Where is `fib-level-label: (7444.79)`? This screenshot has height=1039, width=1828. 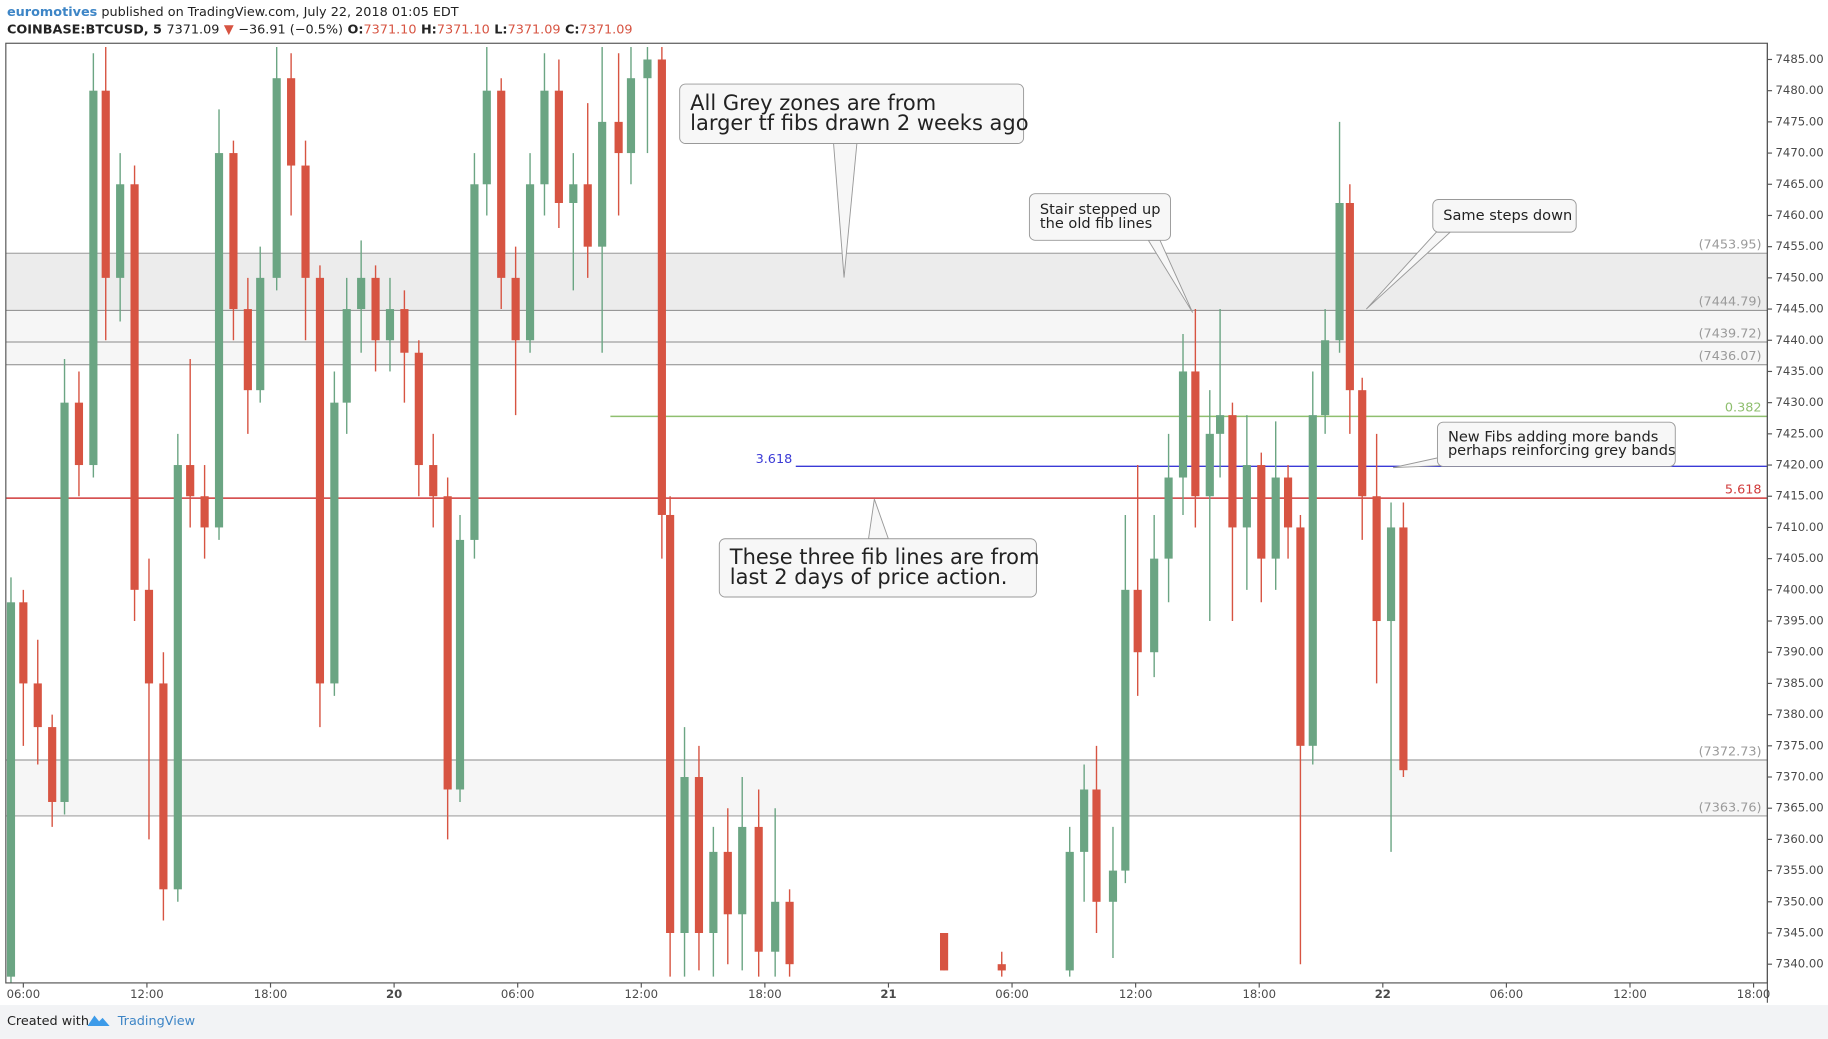
fib-level-label: (7444.79) is located at coordinates (1730, 302).